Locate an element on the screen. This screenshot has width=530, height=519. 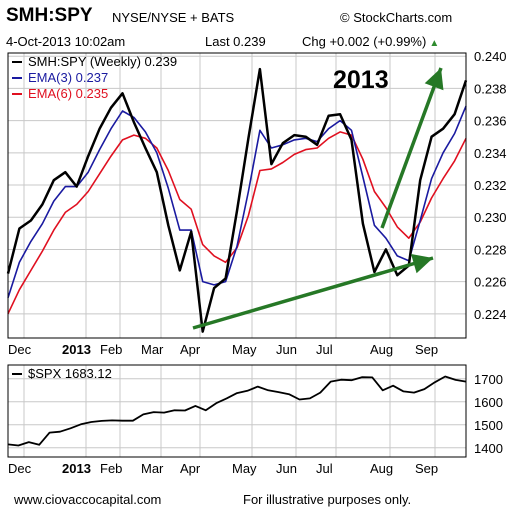
y-tick-label: 0.234 is located at coordinates (490, 153).